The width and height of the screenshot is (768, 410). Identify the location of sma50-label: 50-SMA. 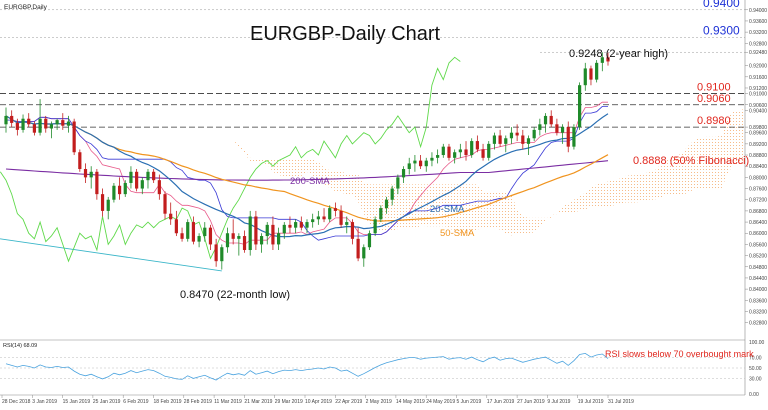
(457, 233).